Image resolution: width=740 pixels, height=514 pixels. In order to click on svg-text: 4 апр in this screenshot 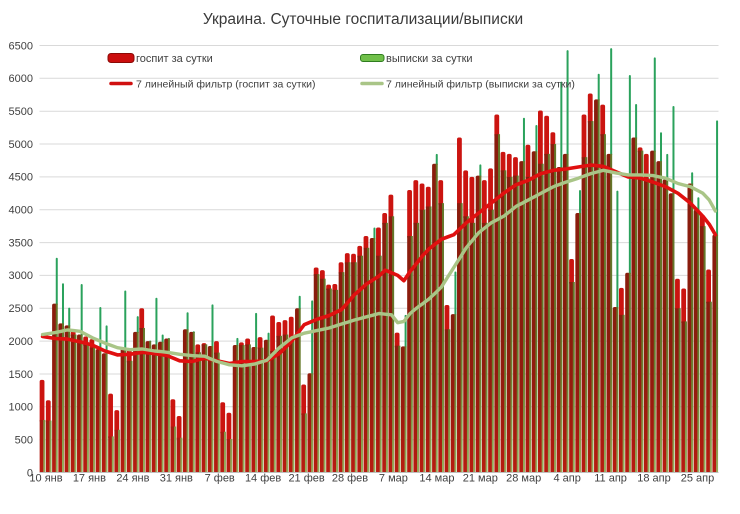, I will do `click(567, 479)`.